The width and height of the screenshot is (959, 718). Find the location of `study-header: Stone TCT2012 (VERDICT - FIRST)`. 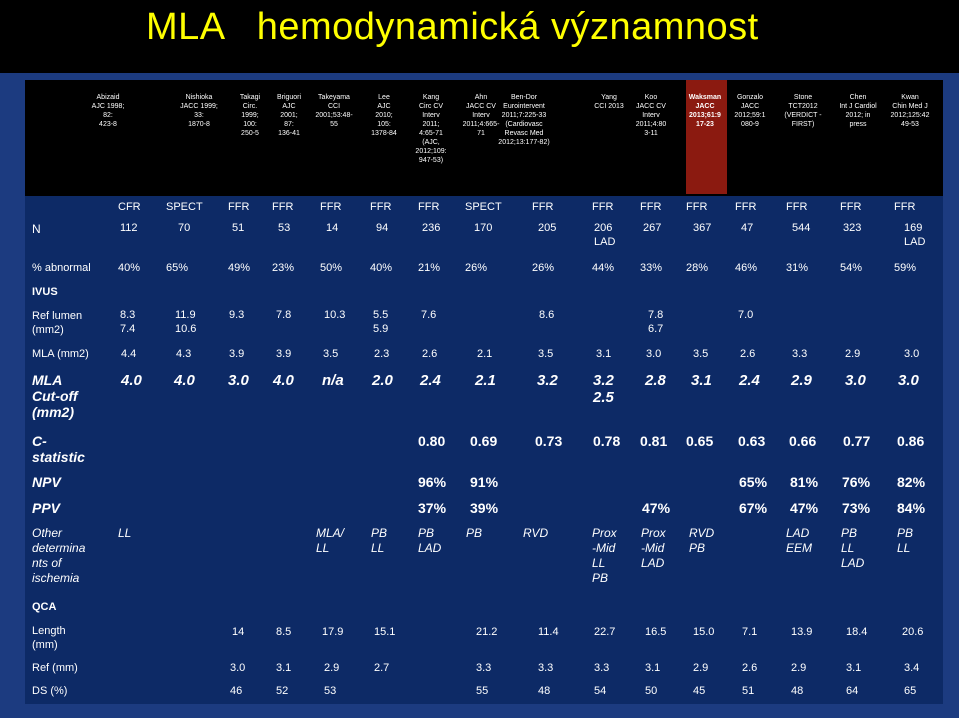

study-header: Stone TCT2012 (VERDICT - FIRST) is located at coordinates (803, 111).